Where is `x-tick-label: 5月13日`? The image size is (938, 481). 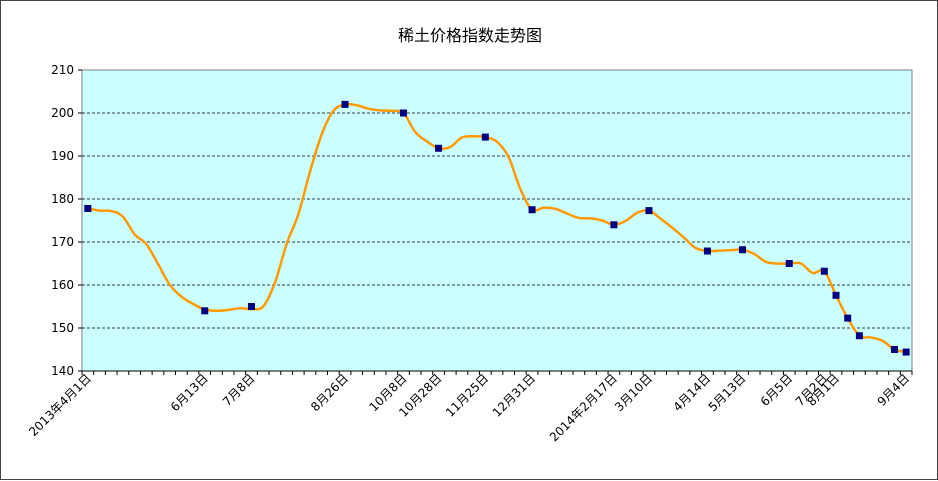
x-tick-label: 5月13日 is located at coordinates (727, 392).